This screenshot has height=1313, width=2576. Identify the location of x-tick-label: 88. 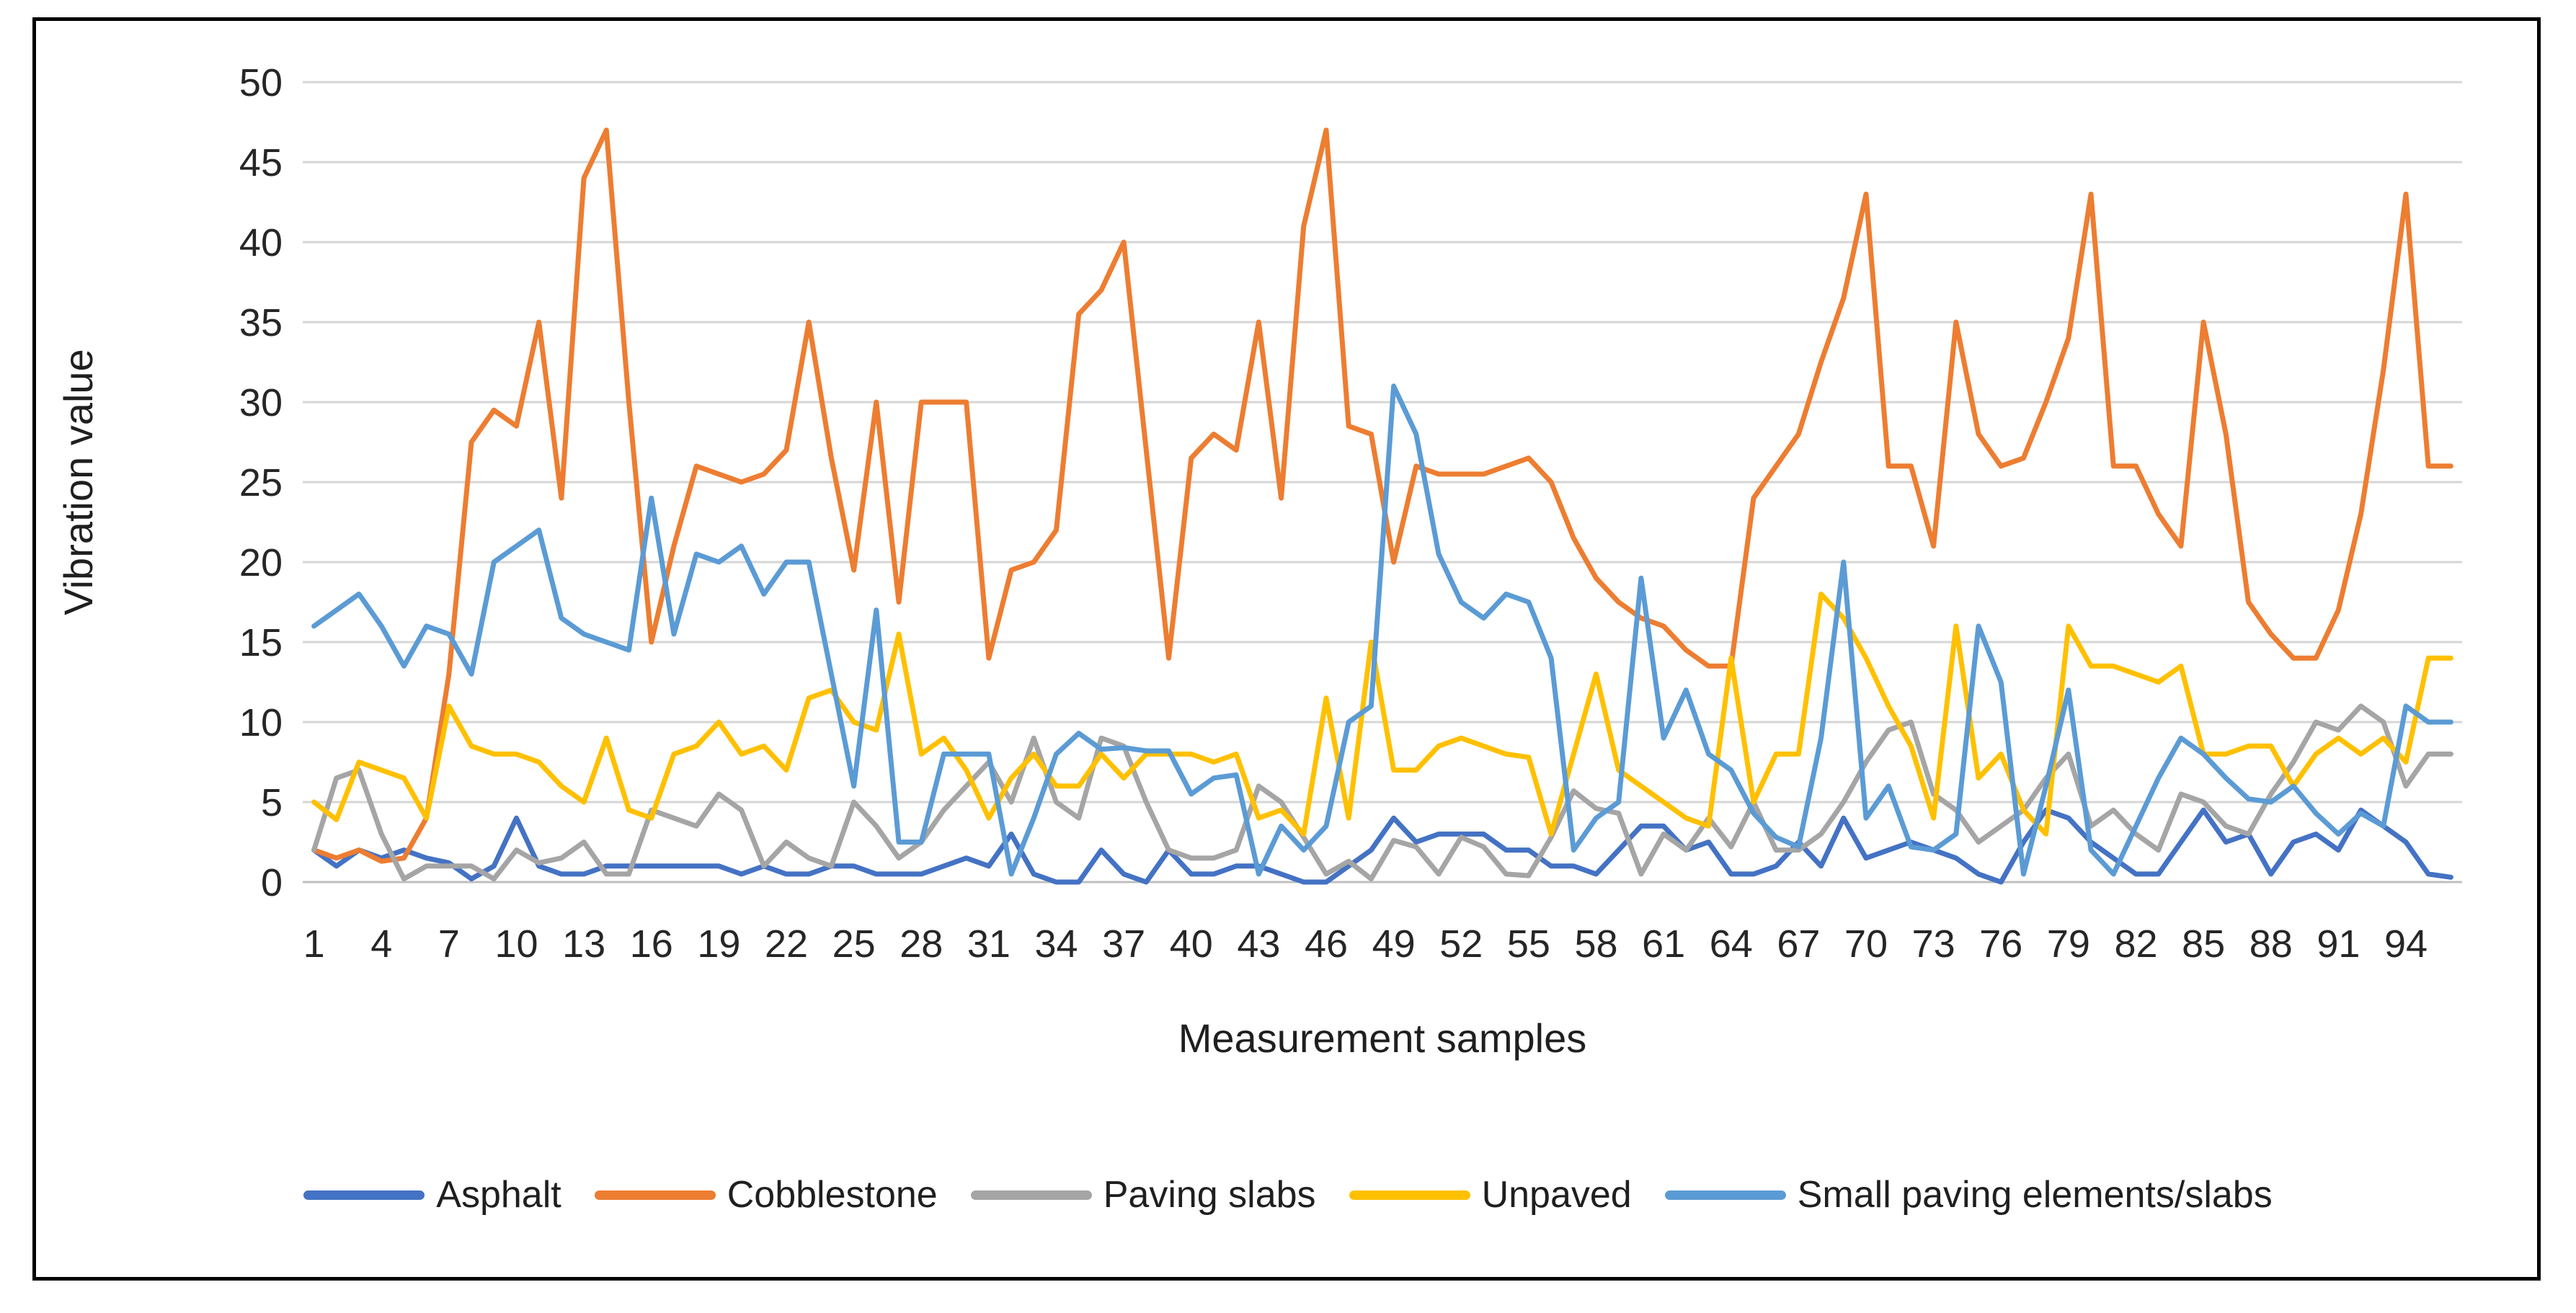
(2271, 944).